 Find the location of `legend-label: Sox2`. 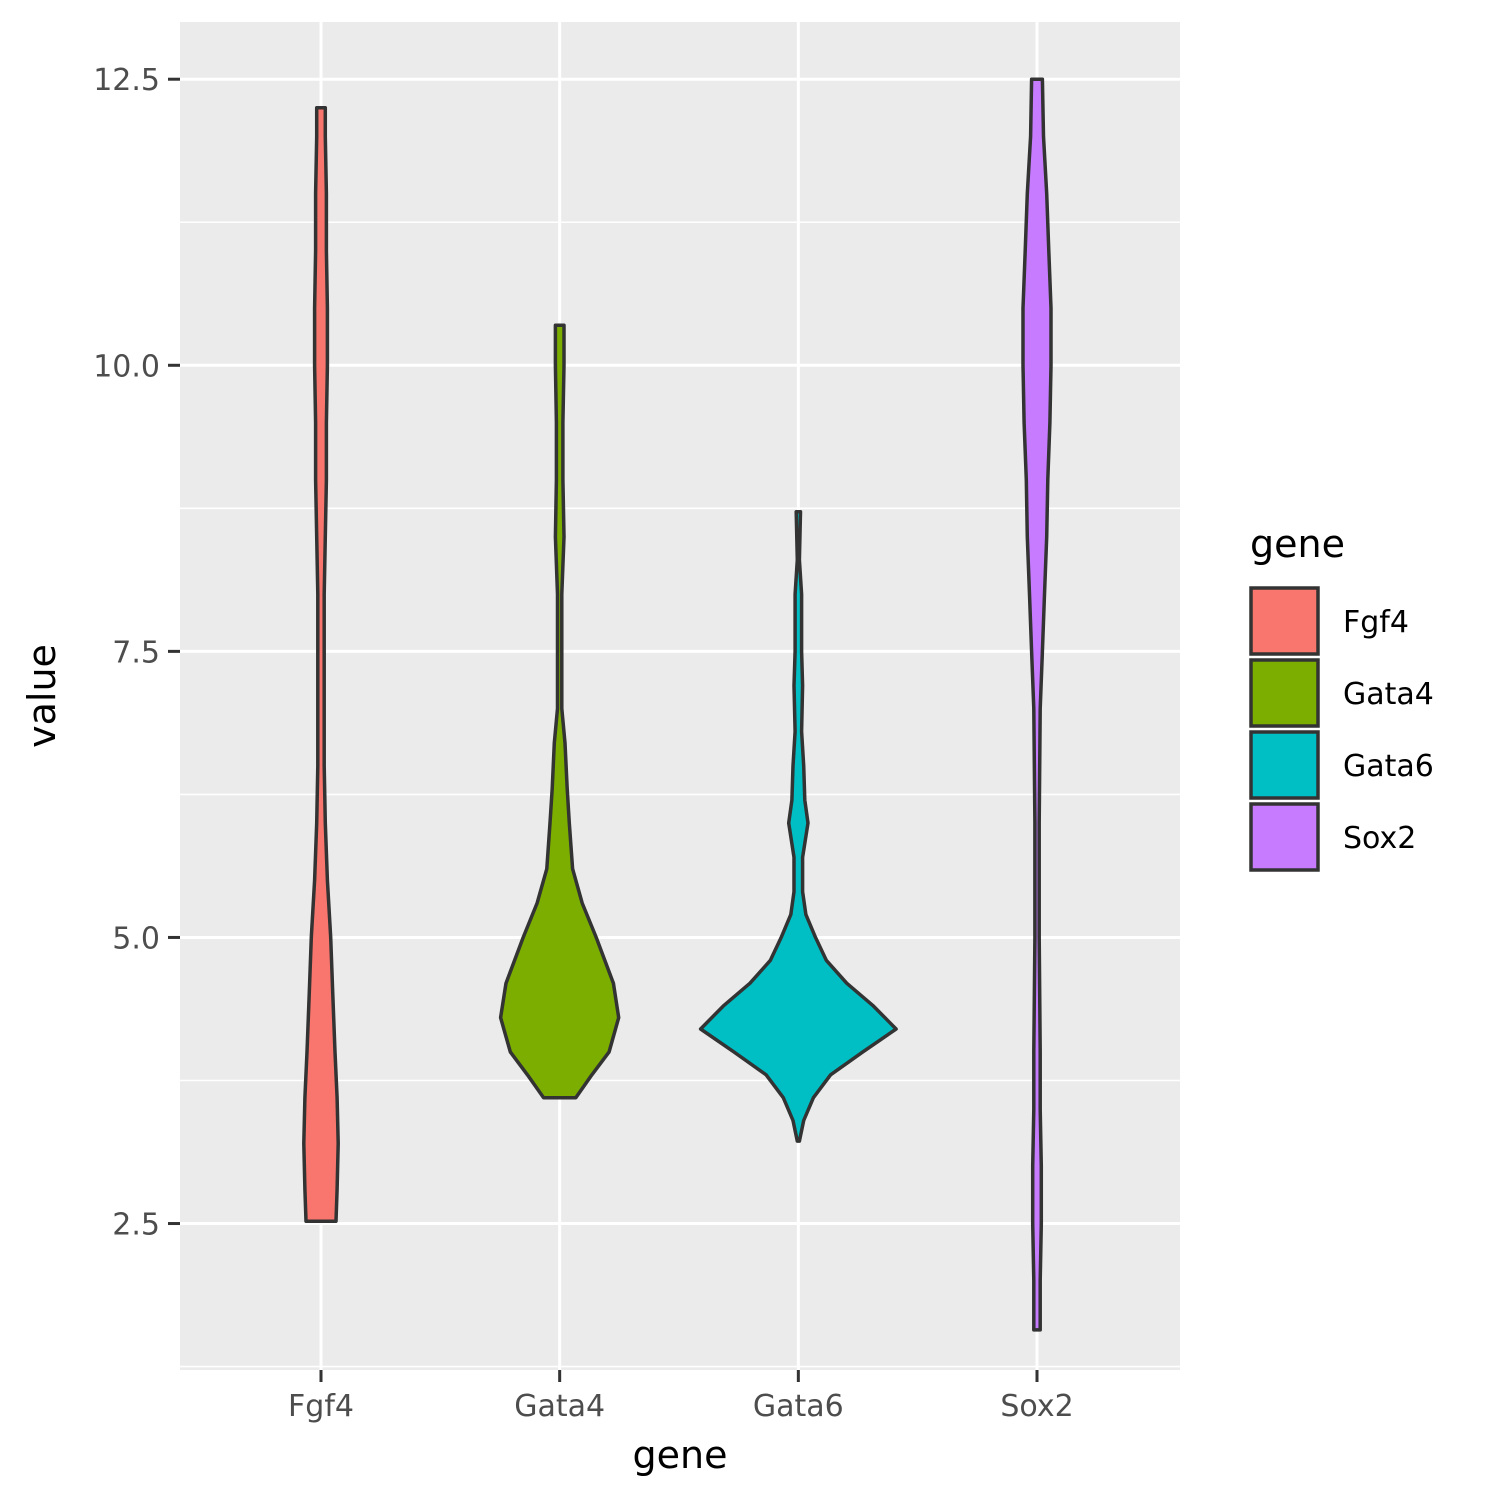

legend-label: Sox2 is located at coordinates (1379, 838).